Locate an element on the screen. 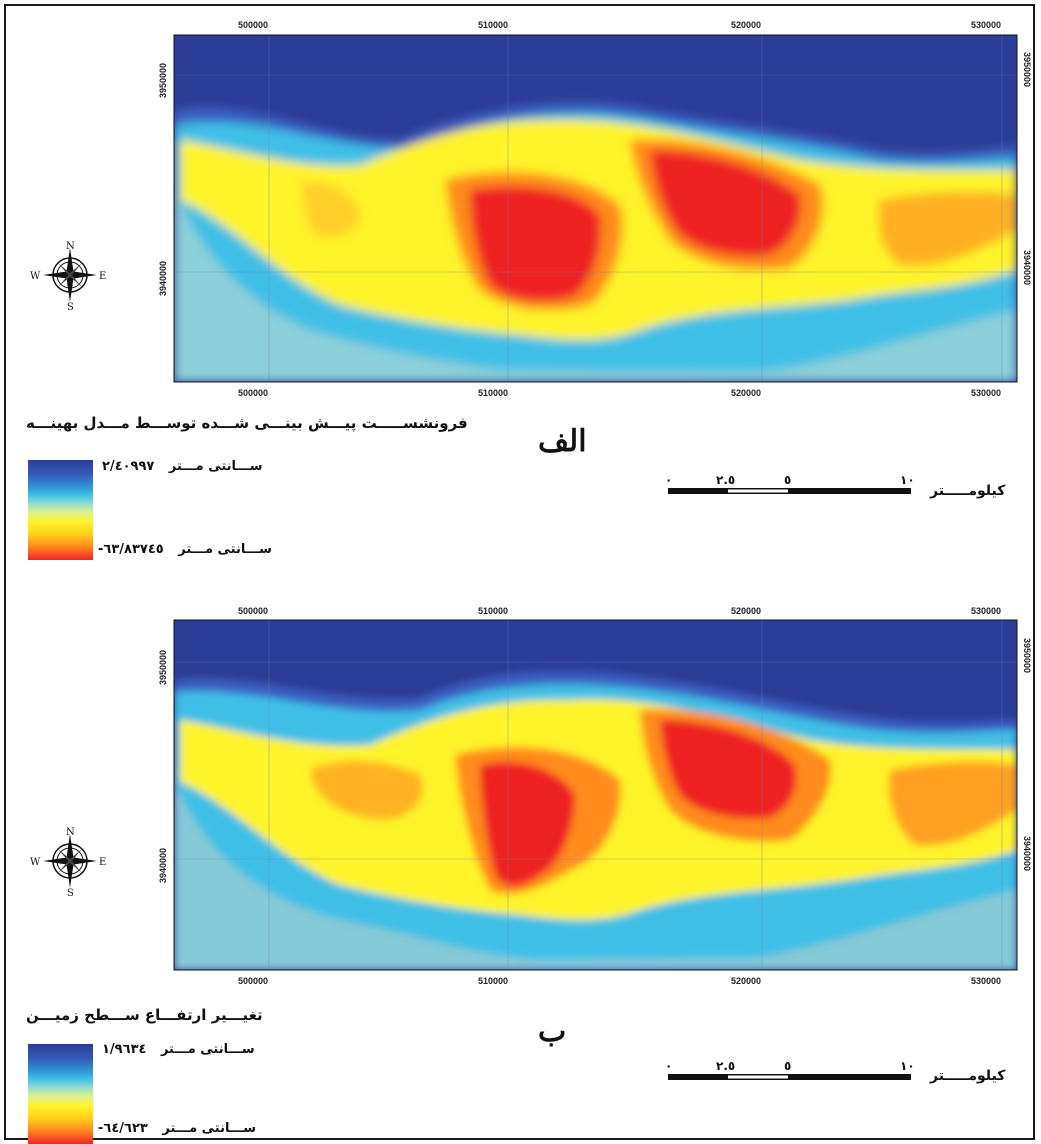 The width and height of the screenshot is (1041, 1144). legend-colorbar-be is located at coordinates (60, 1094).